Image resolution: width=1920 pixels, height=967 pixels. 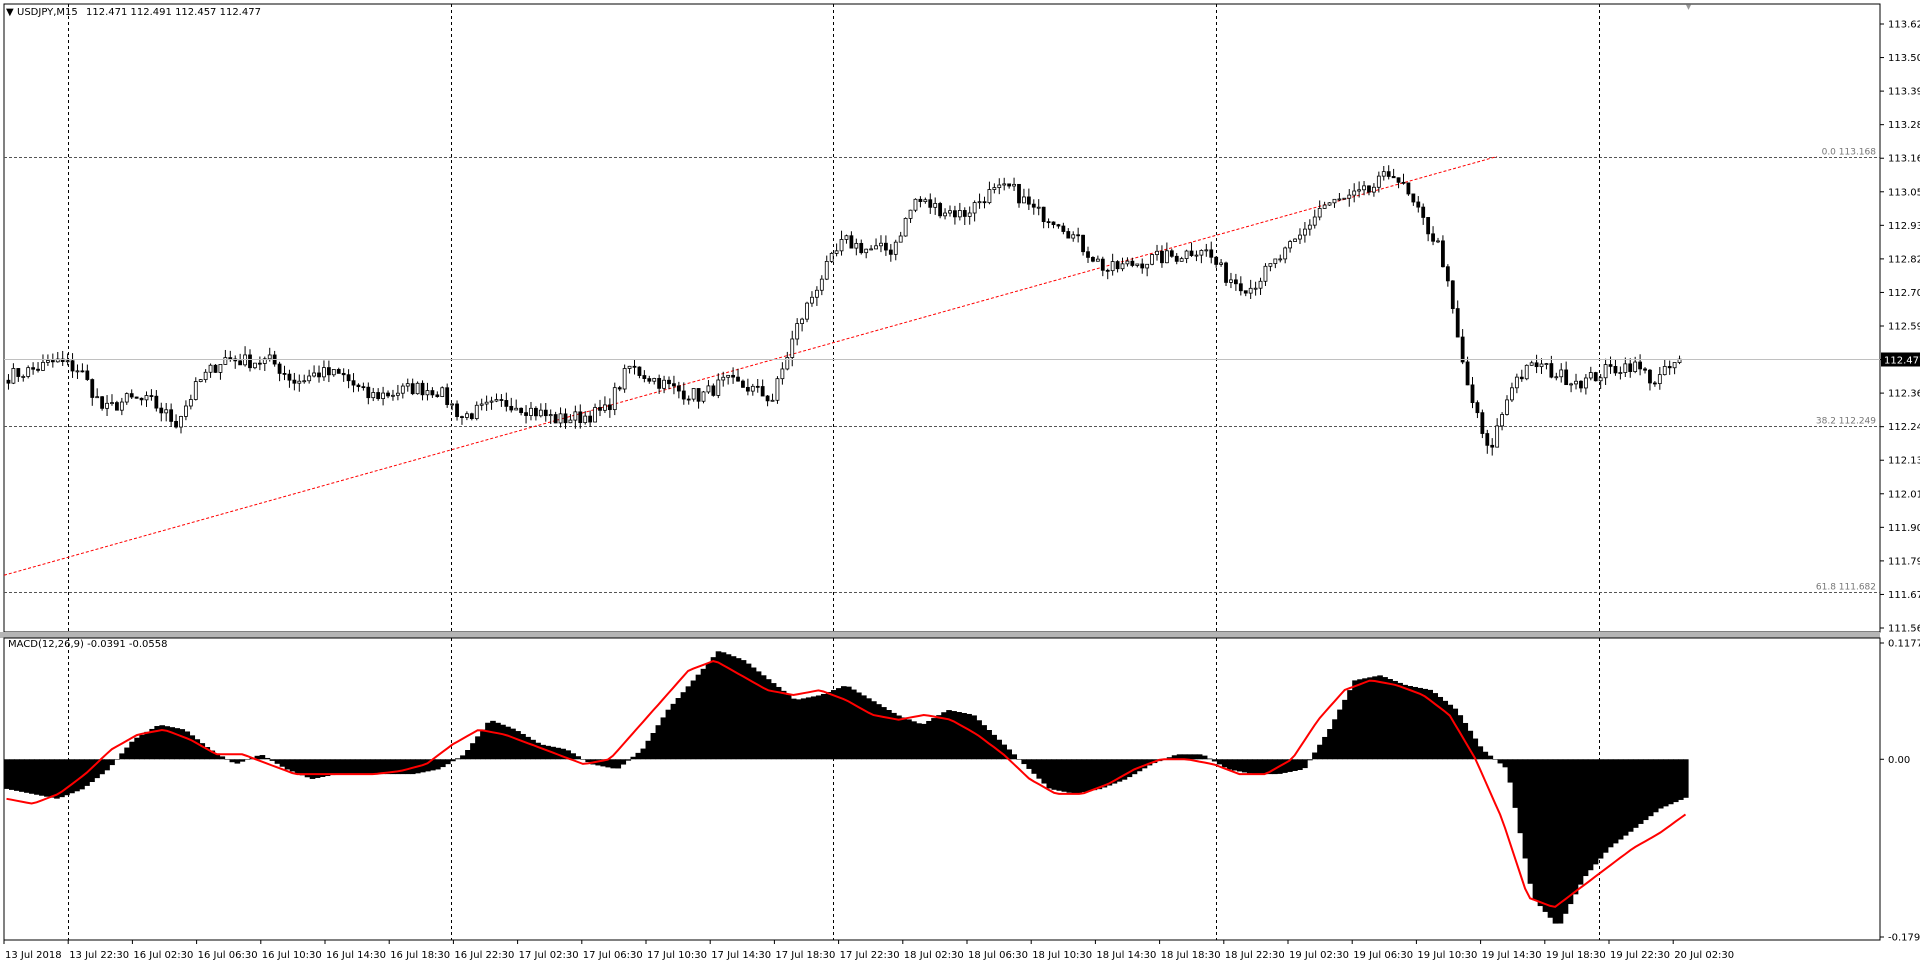 I want to click on collapse-arrow-icon: ▼, so click(x=10, y=12).